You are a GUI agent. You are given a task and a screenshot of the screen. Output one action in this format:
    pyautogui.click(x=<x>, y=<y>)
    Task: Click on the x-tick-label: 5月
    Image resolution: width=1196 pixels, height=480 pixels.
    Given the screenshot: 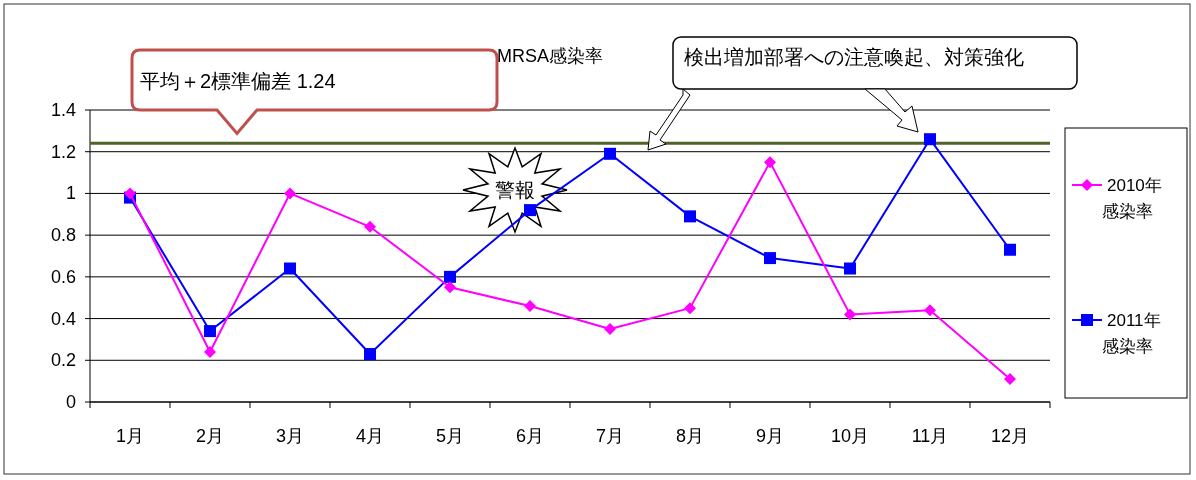 What is the action you would take?
    pyautogui.click(x=450, y=436)
    